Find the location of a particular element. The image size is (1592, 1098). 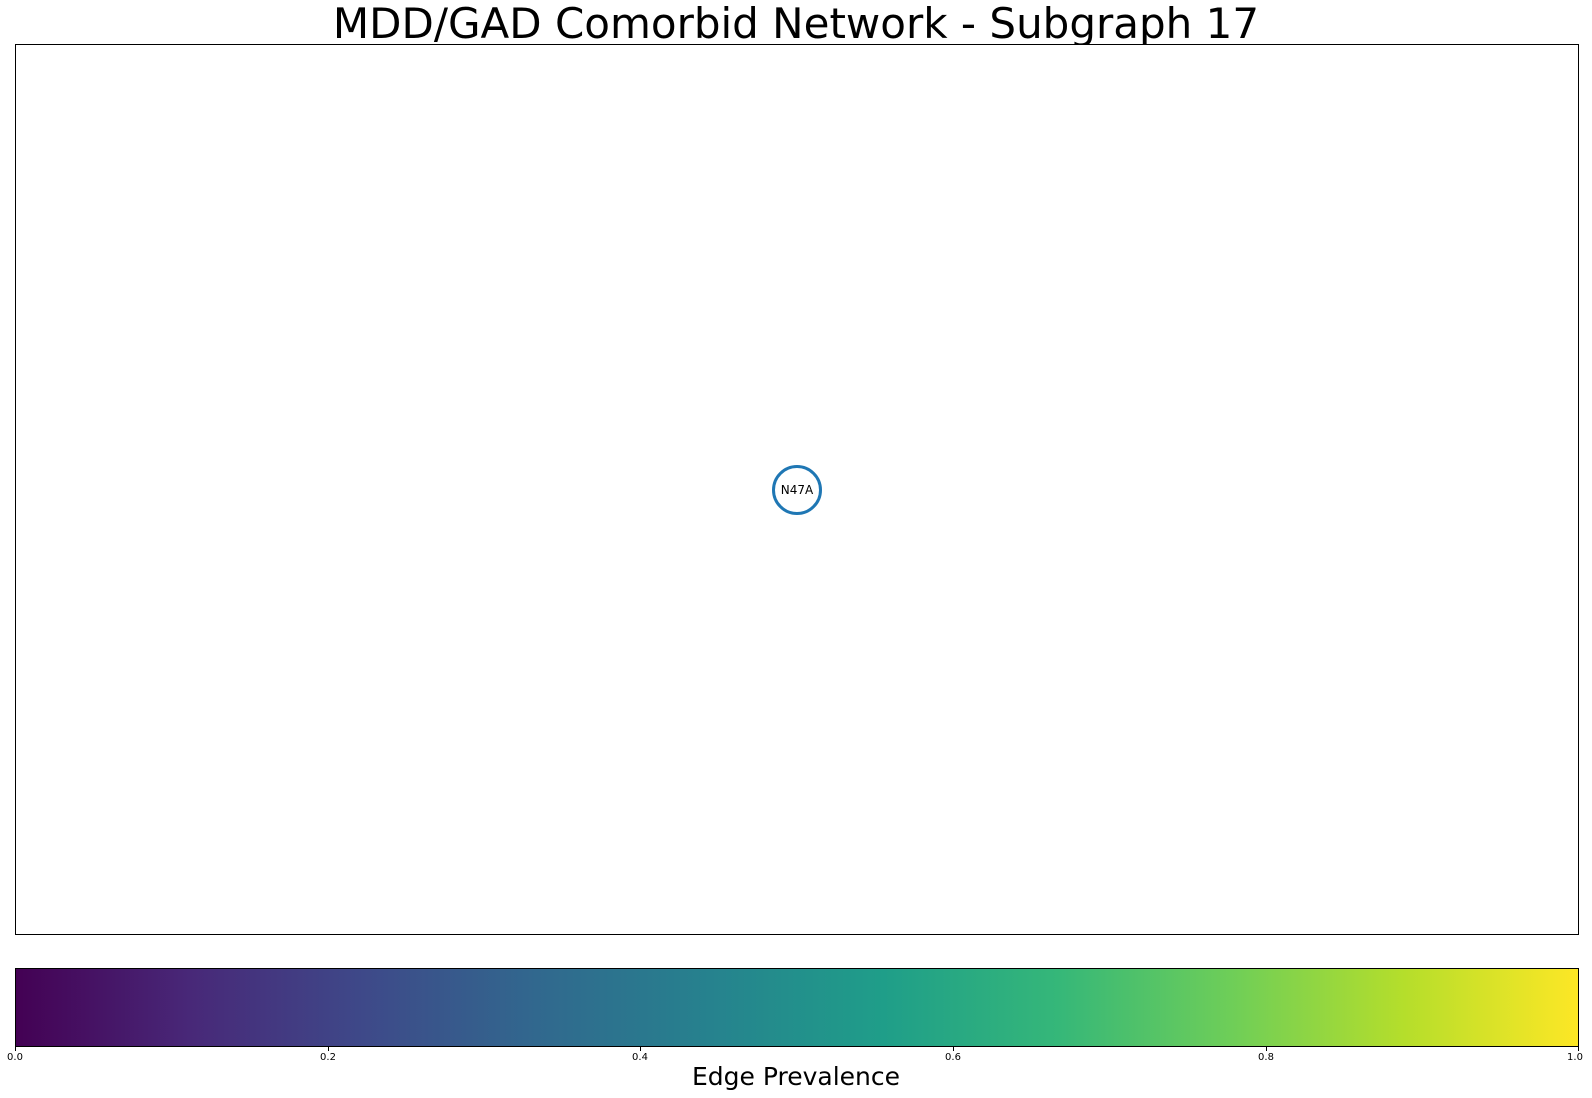

colorbar-gradient is located at coordinates (797, 1007).